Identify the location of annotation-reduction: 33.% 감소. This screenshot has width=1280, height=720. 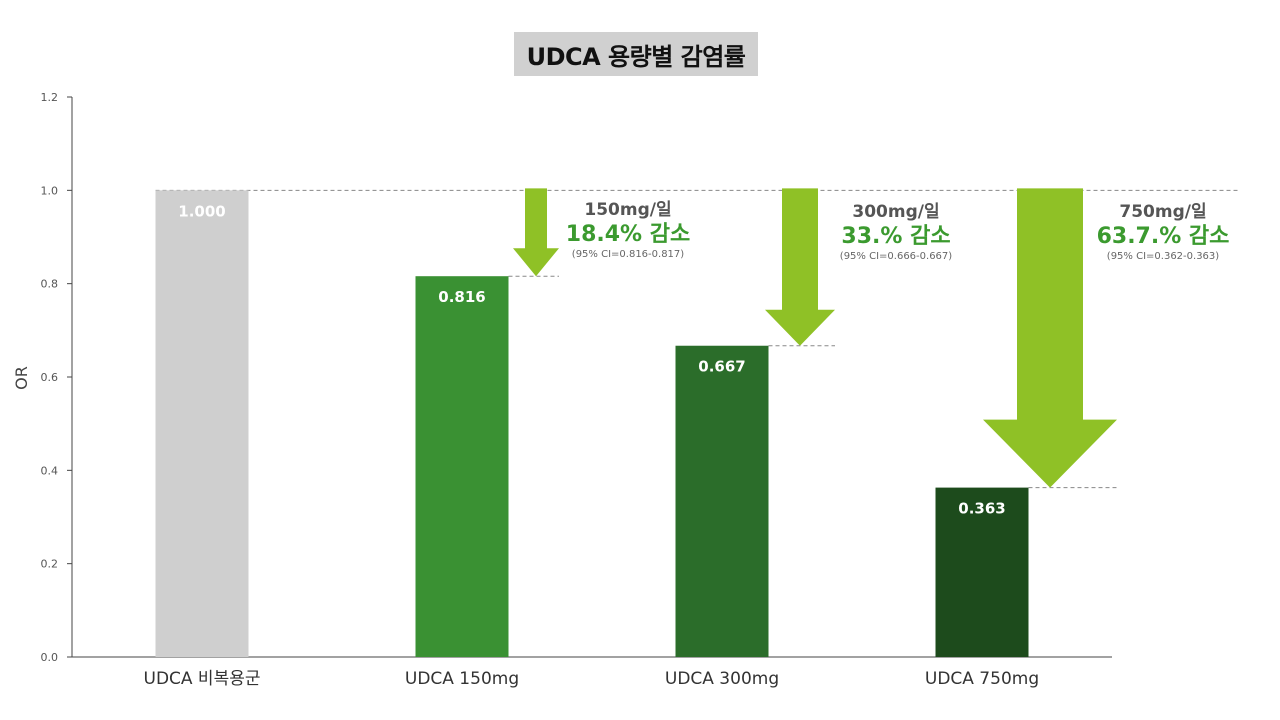
(896, 236).